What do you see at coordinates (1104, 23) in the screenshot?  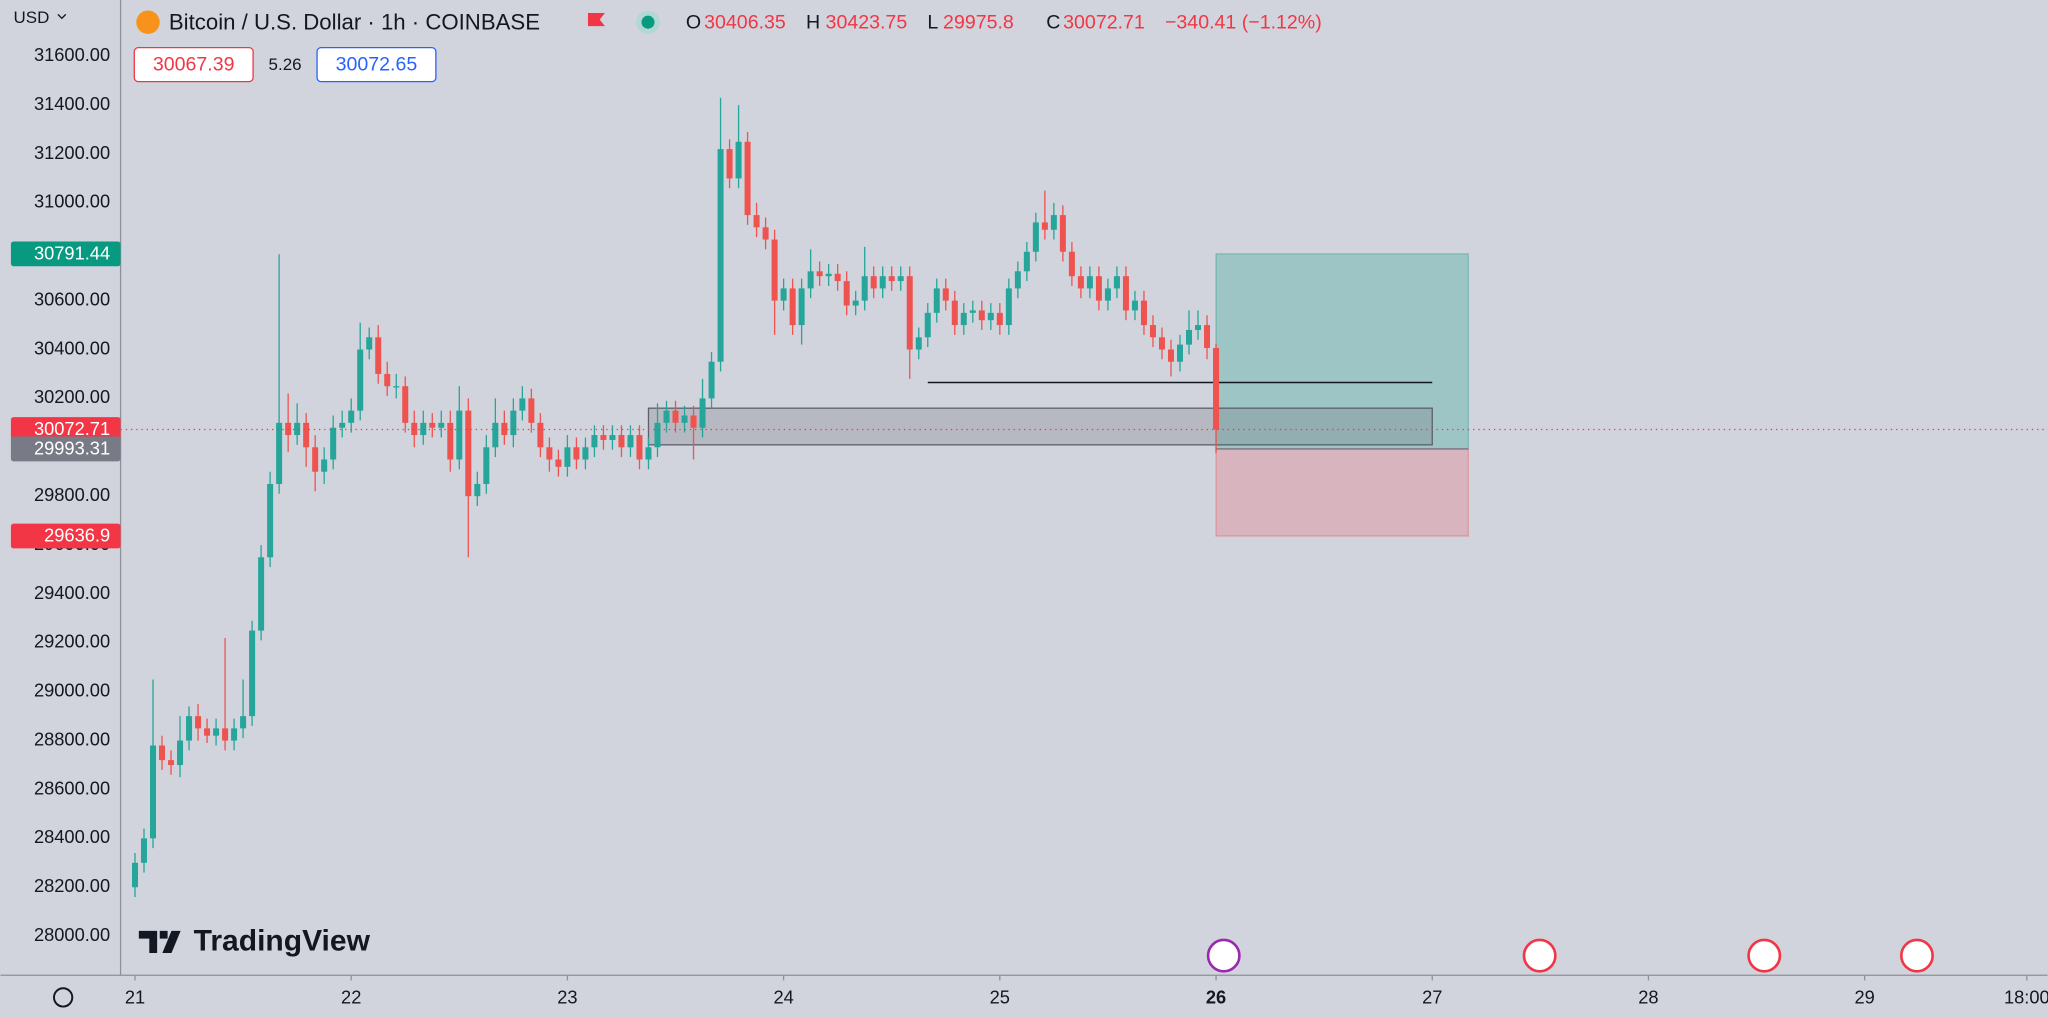 I see `close-value: 30072.71` at bounding box center [1104, 23].